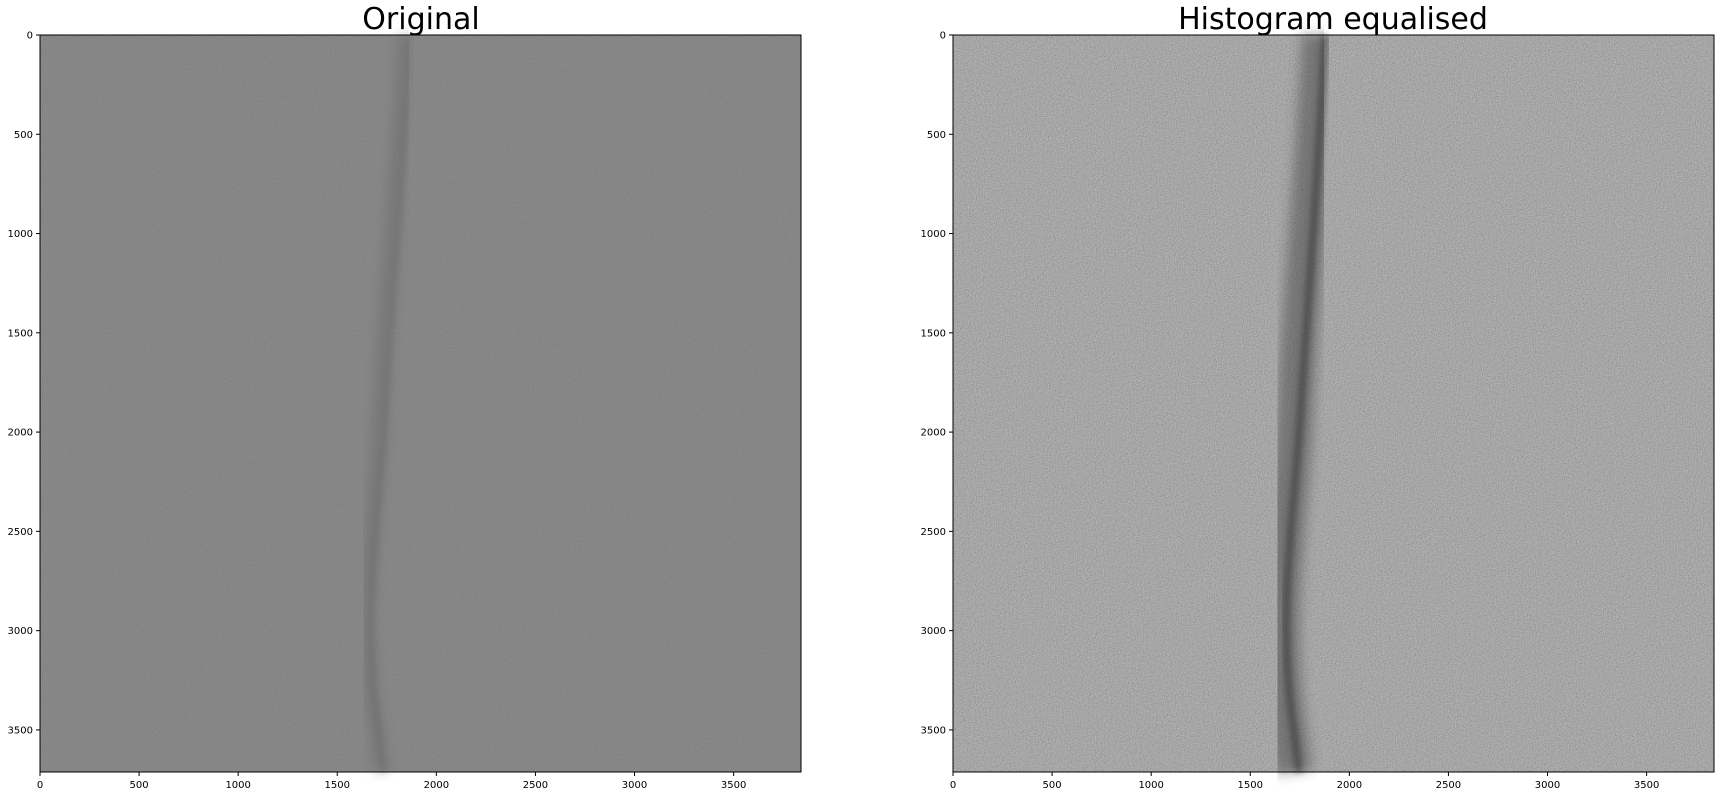 This screenshot has height=795, width=1720. I want to click on streak-equalised-core, so click(1305, 403).